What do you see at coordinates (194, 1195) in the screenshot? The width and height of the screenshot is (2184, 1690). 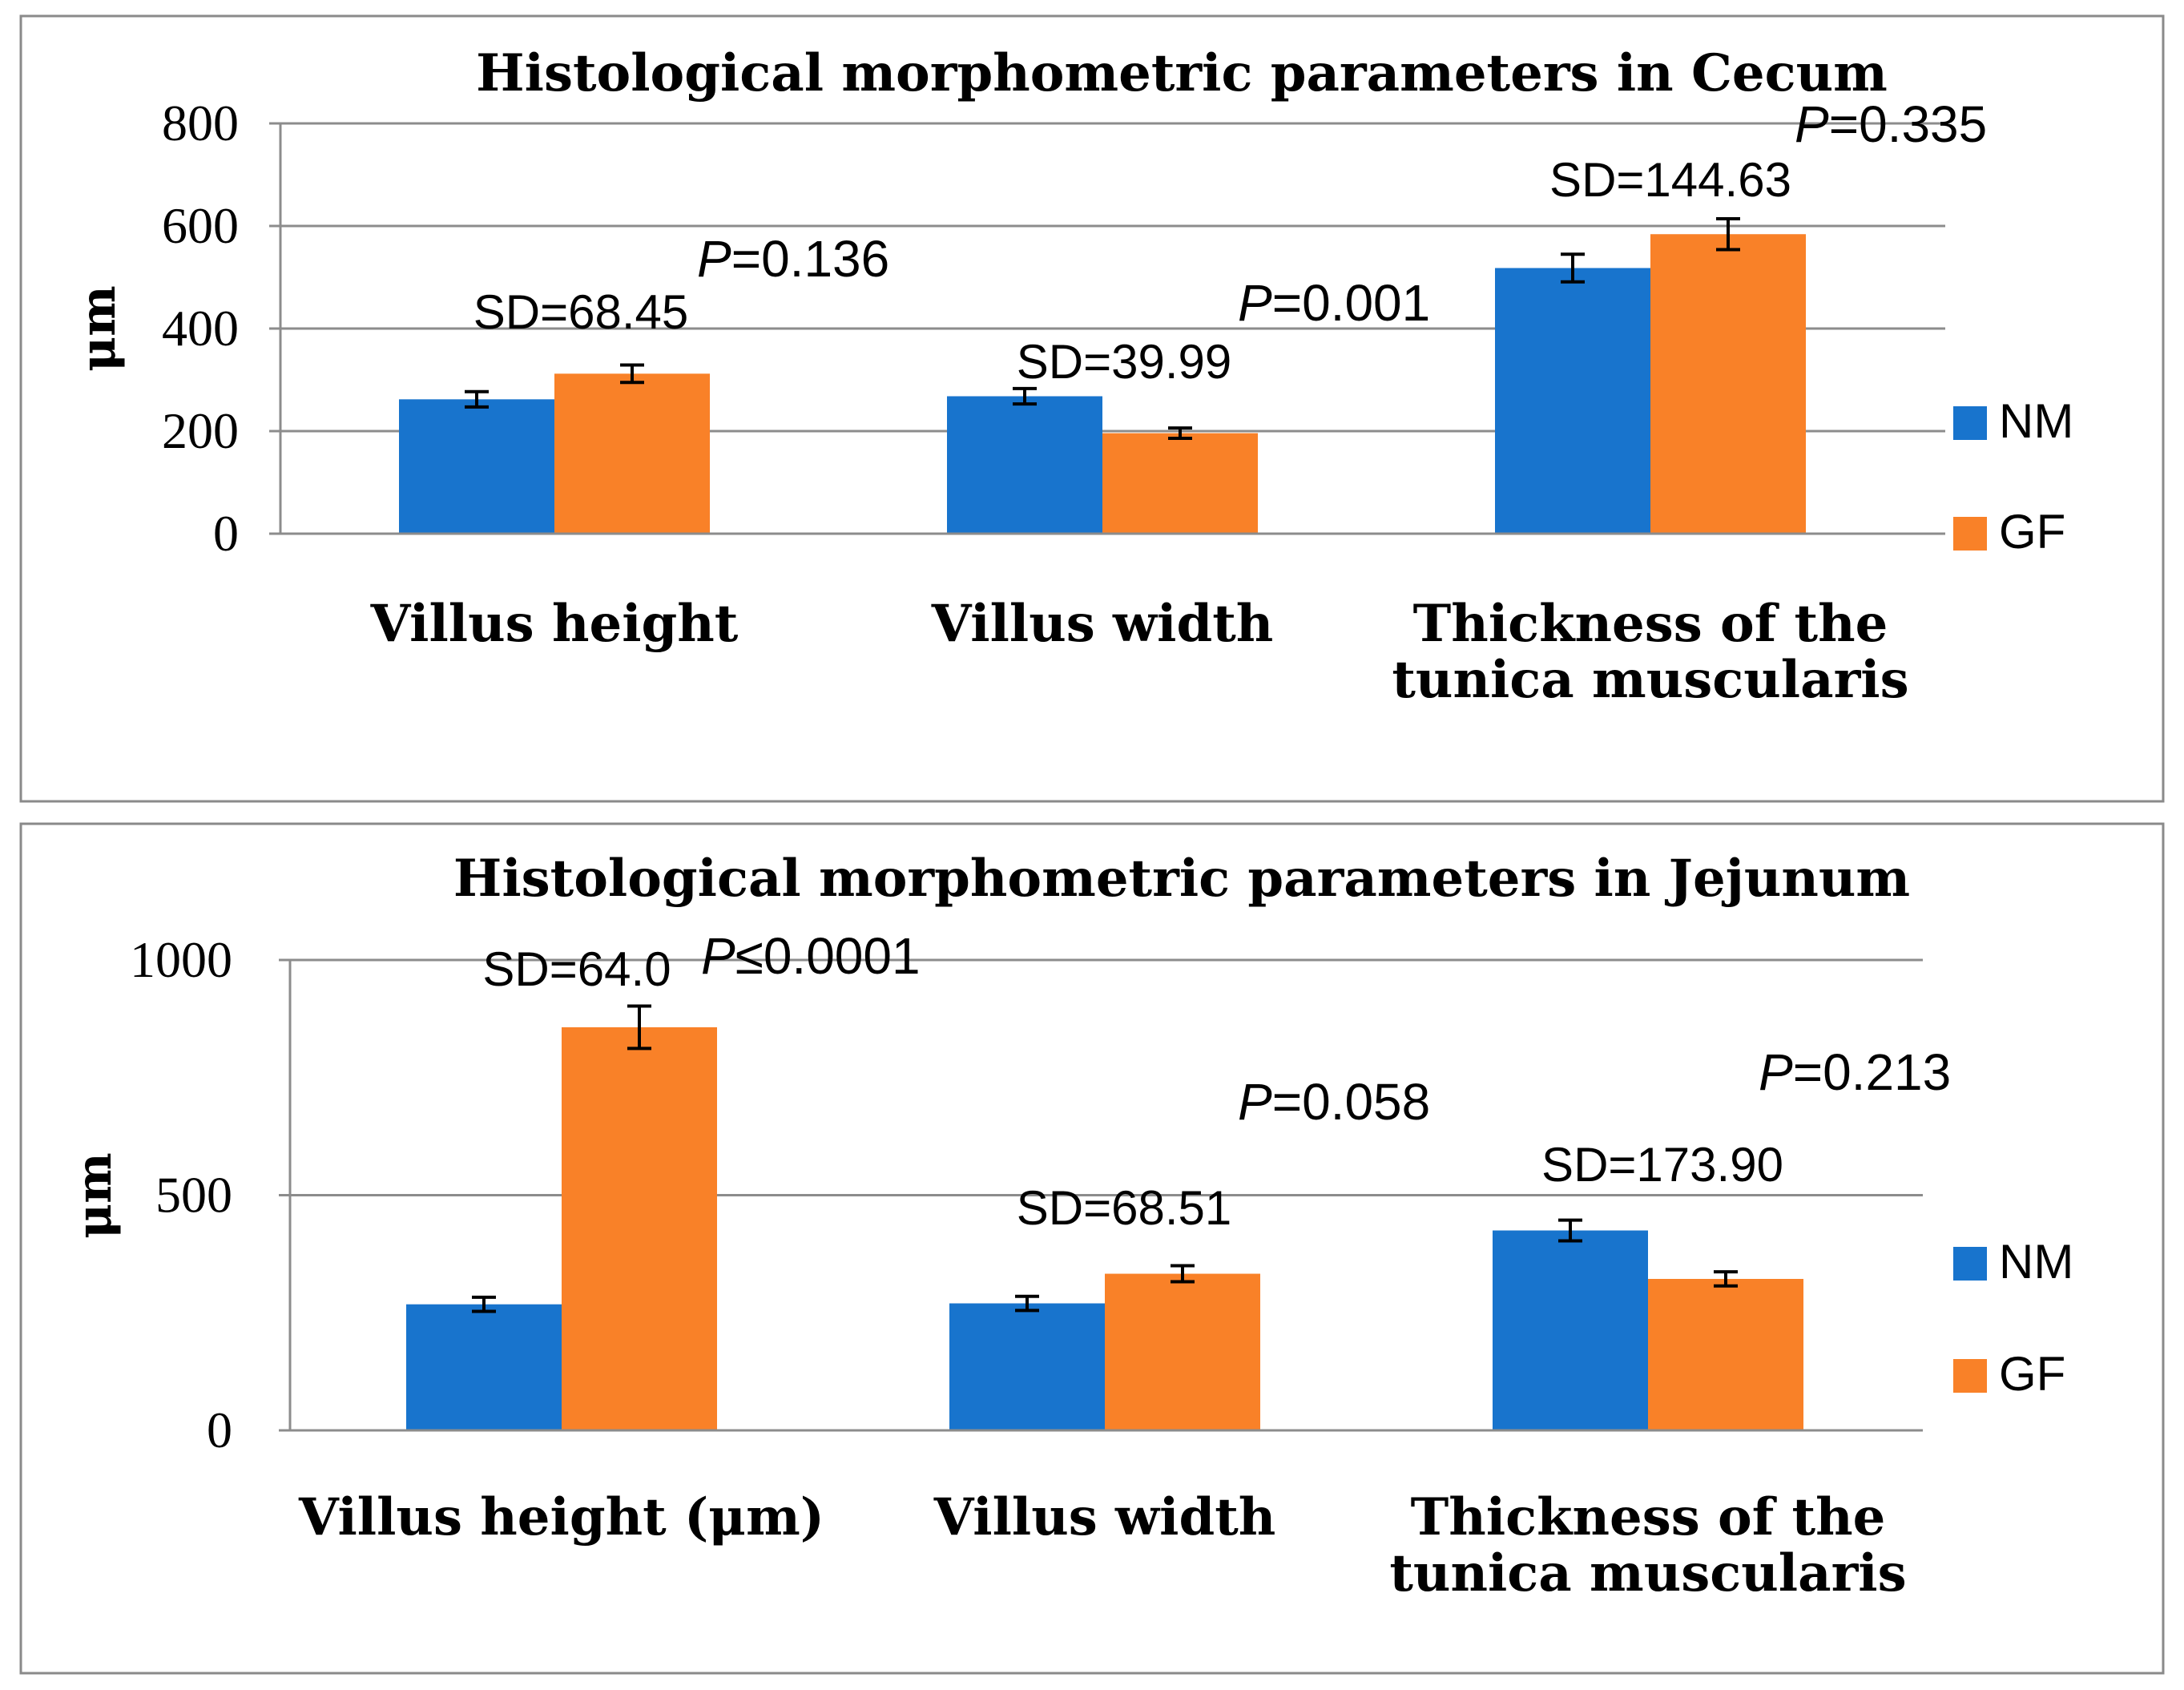 I see `y-tick-label: 500` at bounding box center [194, 1195].